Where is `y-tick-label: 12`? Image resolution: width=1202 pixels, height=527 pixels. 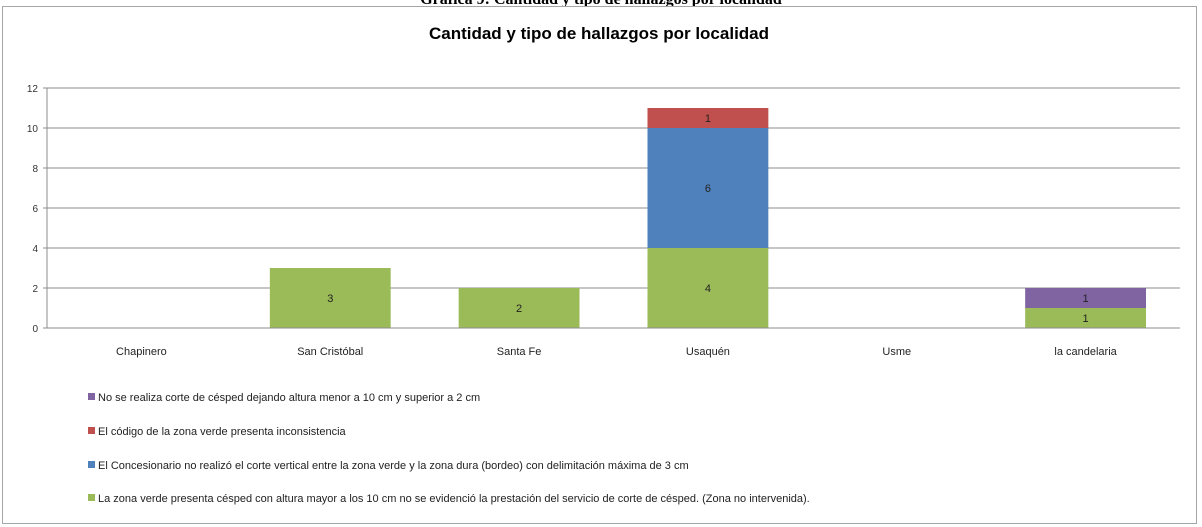
y-tick-label: 12 is located at coordinates (33, 89).